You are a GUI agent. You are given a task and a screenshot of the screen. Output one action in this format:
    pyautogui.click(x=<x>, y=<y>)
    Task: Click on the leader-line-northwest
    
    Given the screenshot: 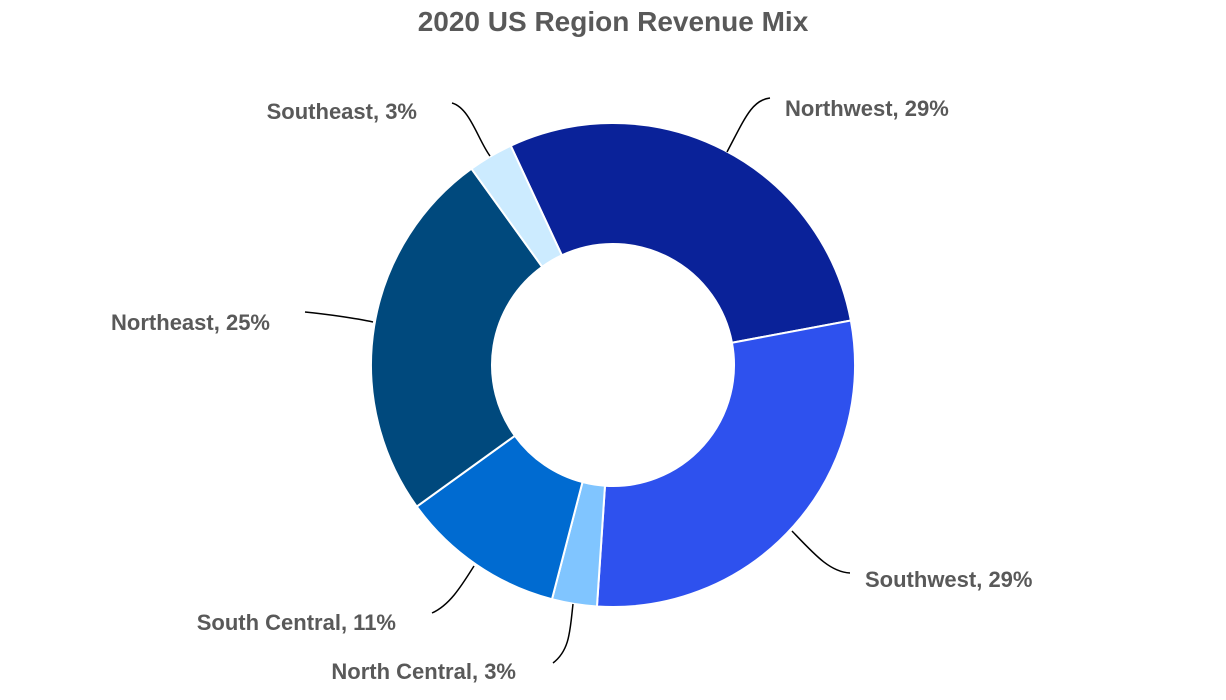 What is the action you would take?
    pyautogui.click(x=748, y=125)
    